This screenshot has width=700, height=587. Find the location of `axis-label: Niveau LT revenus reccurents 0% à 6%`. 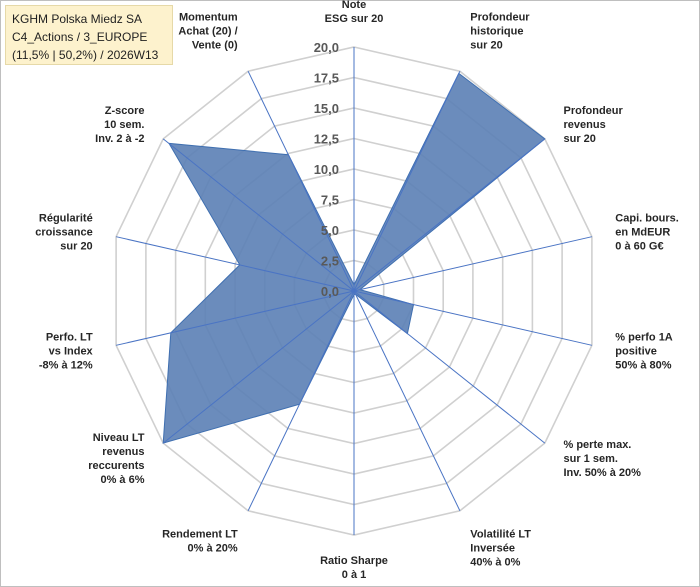

axis-label: Niveau LT revenus reccurents 0% à 6% is located at coordinates (116, 459).